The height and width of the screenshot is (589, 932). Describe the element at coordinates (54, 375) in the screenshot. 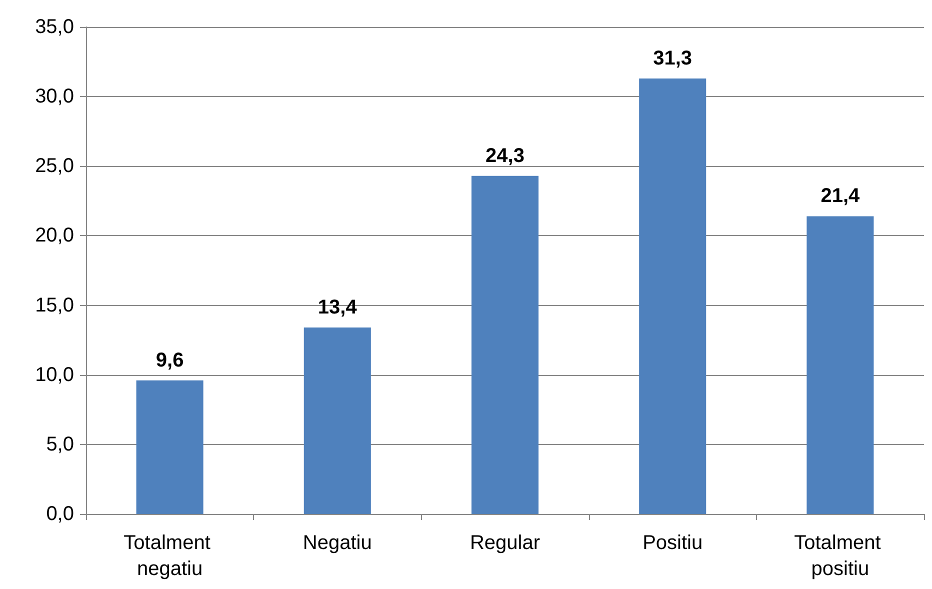

I see `y-tick-label: 10,0` at that location.